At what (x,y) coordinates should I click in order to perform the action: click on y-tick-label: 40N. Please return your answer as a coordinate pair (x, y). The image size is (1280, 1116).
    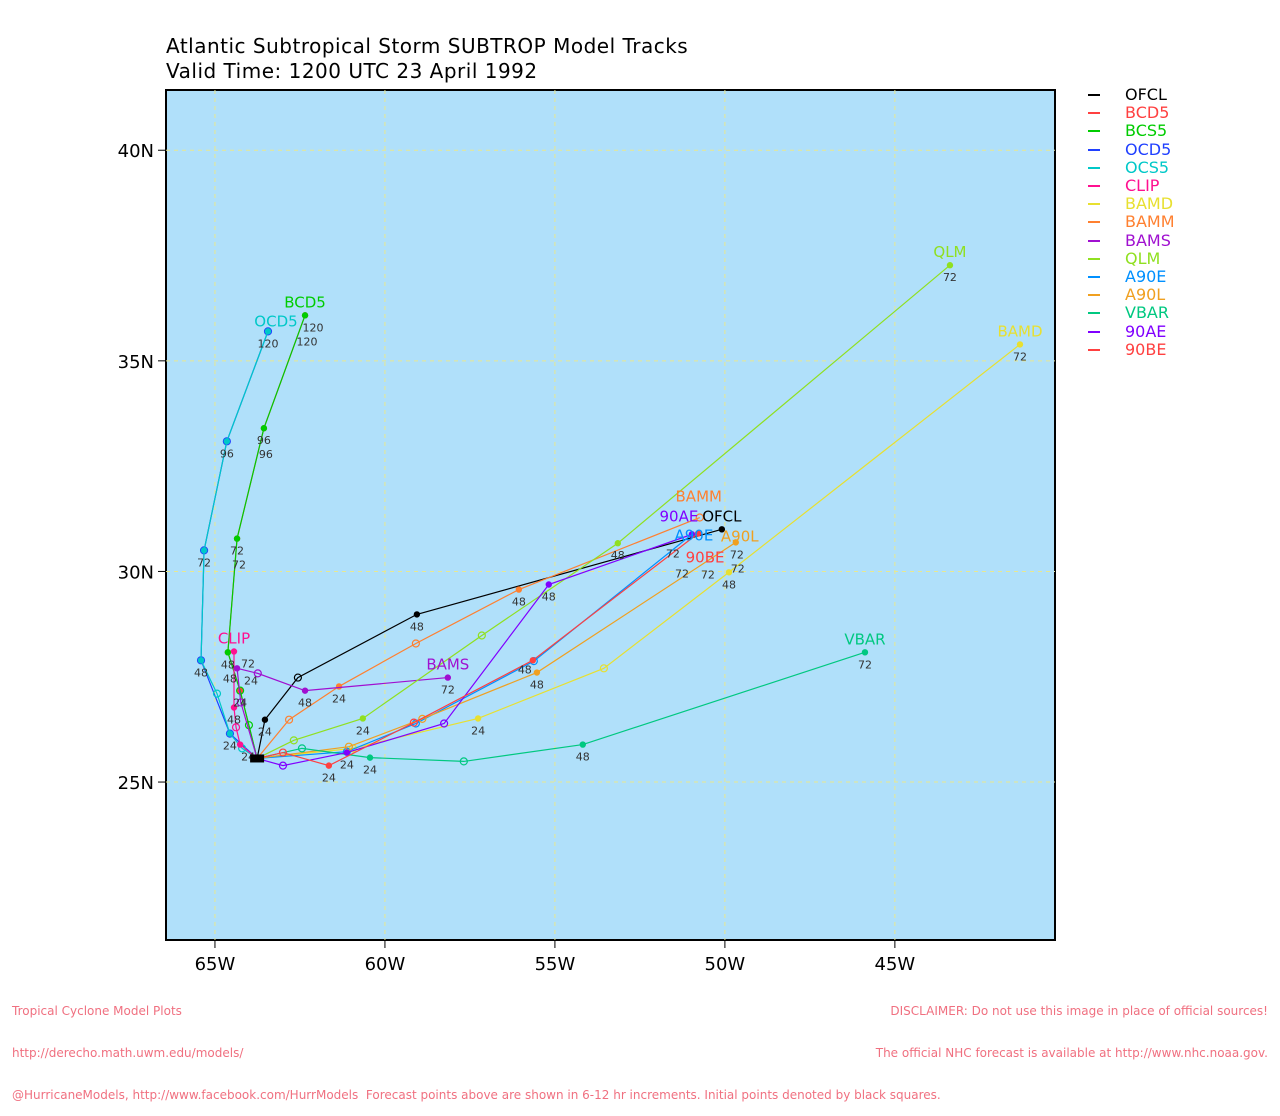
    Looking at the image, I should click on (136, 151).